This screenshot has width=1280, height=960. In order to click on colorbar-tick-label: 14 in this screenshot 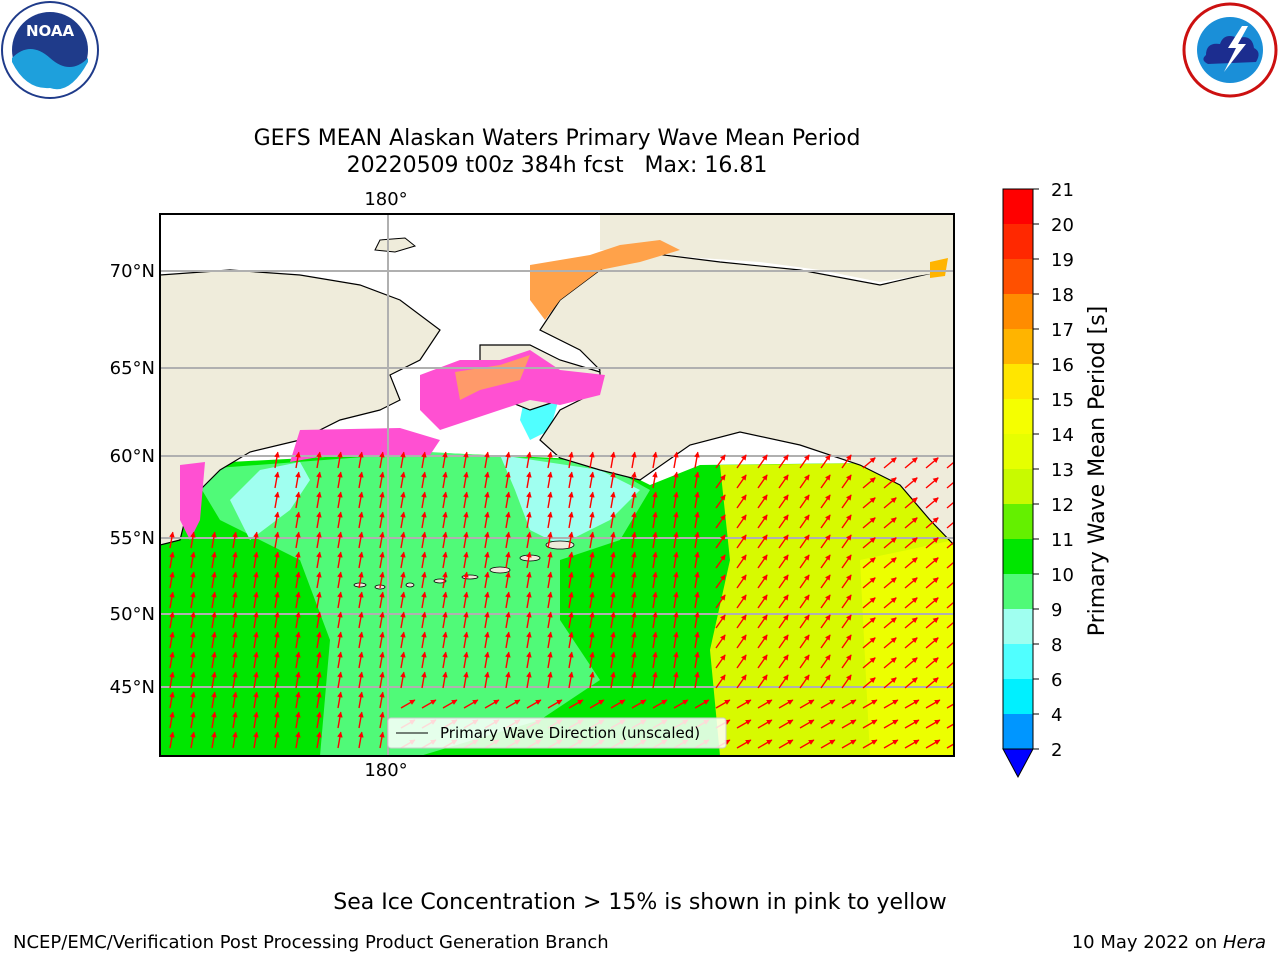, I will do `click(1062, 435)`.